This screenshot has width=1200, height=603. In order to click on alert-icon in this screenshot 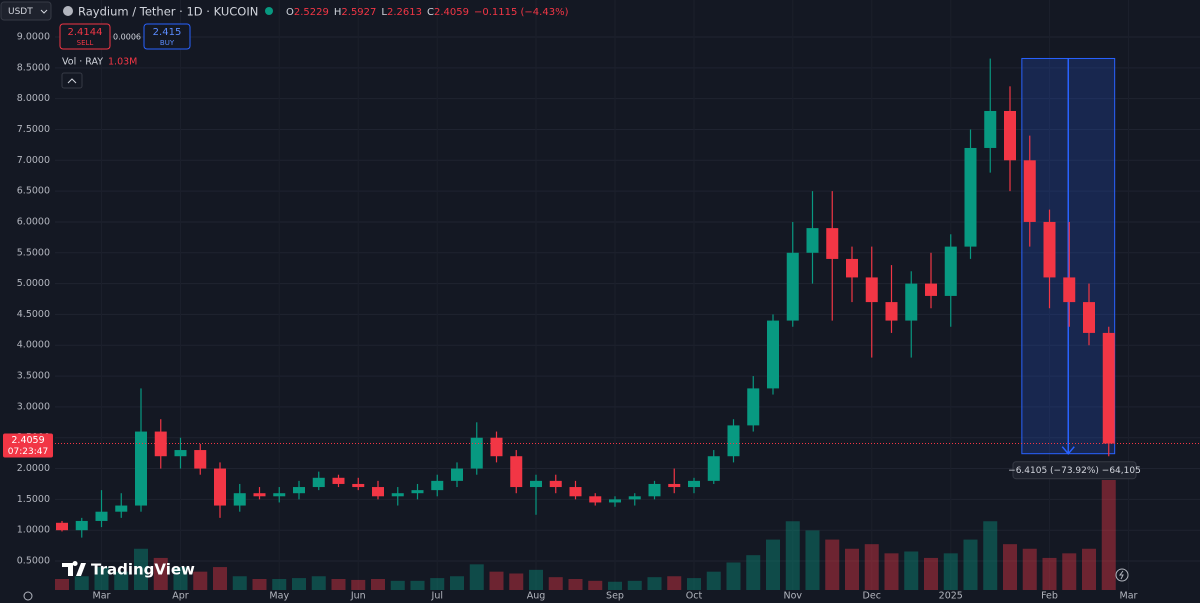, I will do `click(1122, 575)`.